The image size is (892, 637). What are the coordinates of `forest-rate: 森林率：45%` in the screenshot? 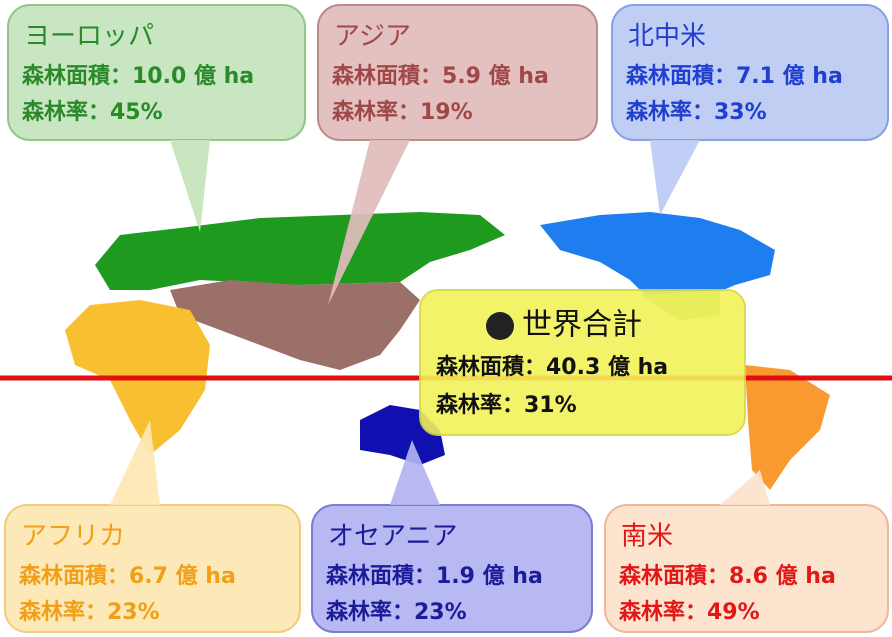 It's located at (92, 112).